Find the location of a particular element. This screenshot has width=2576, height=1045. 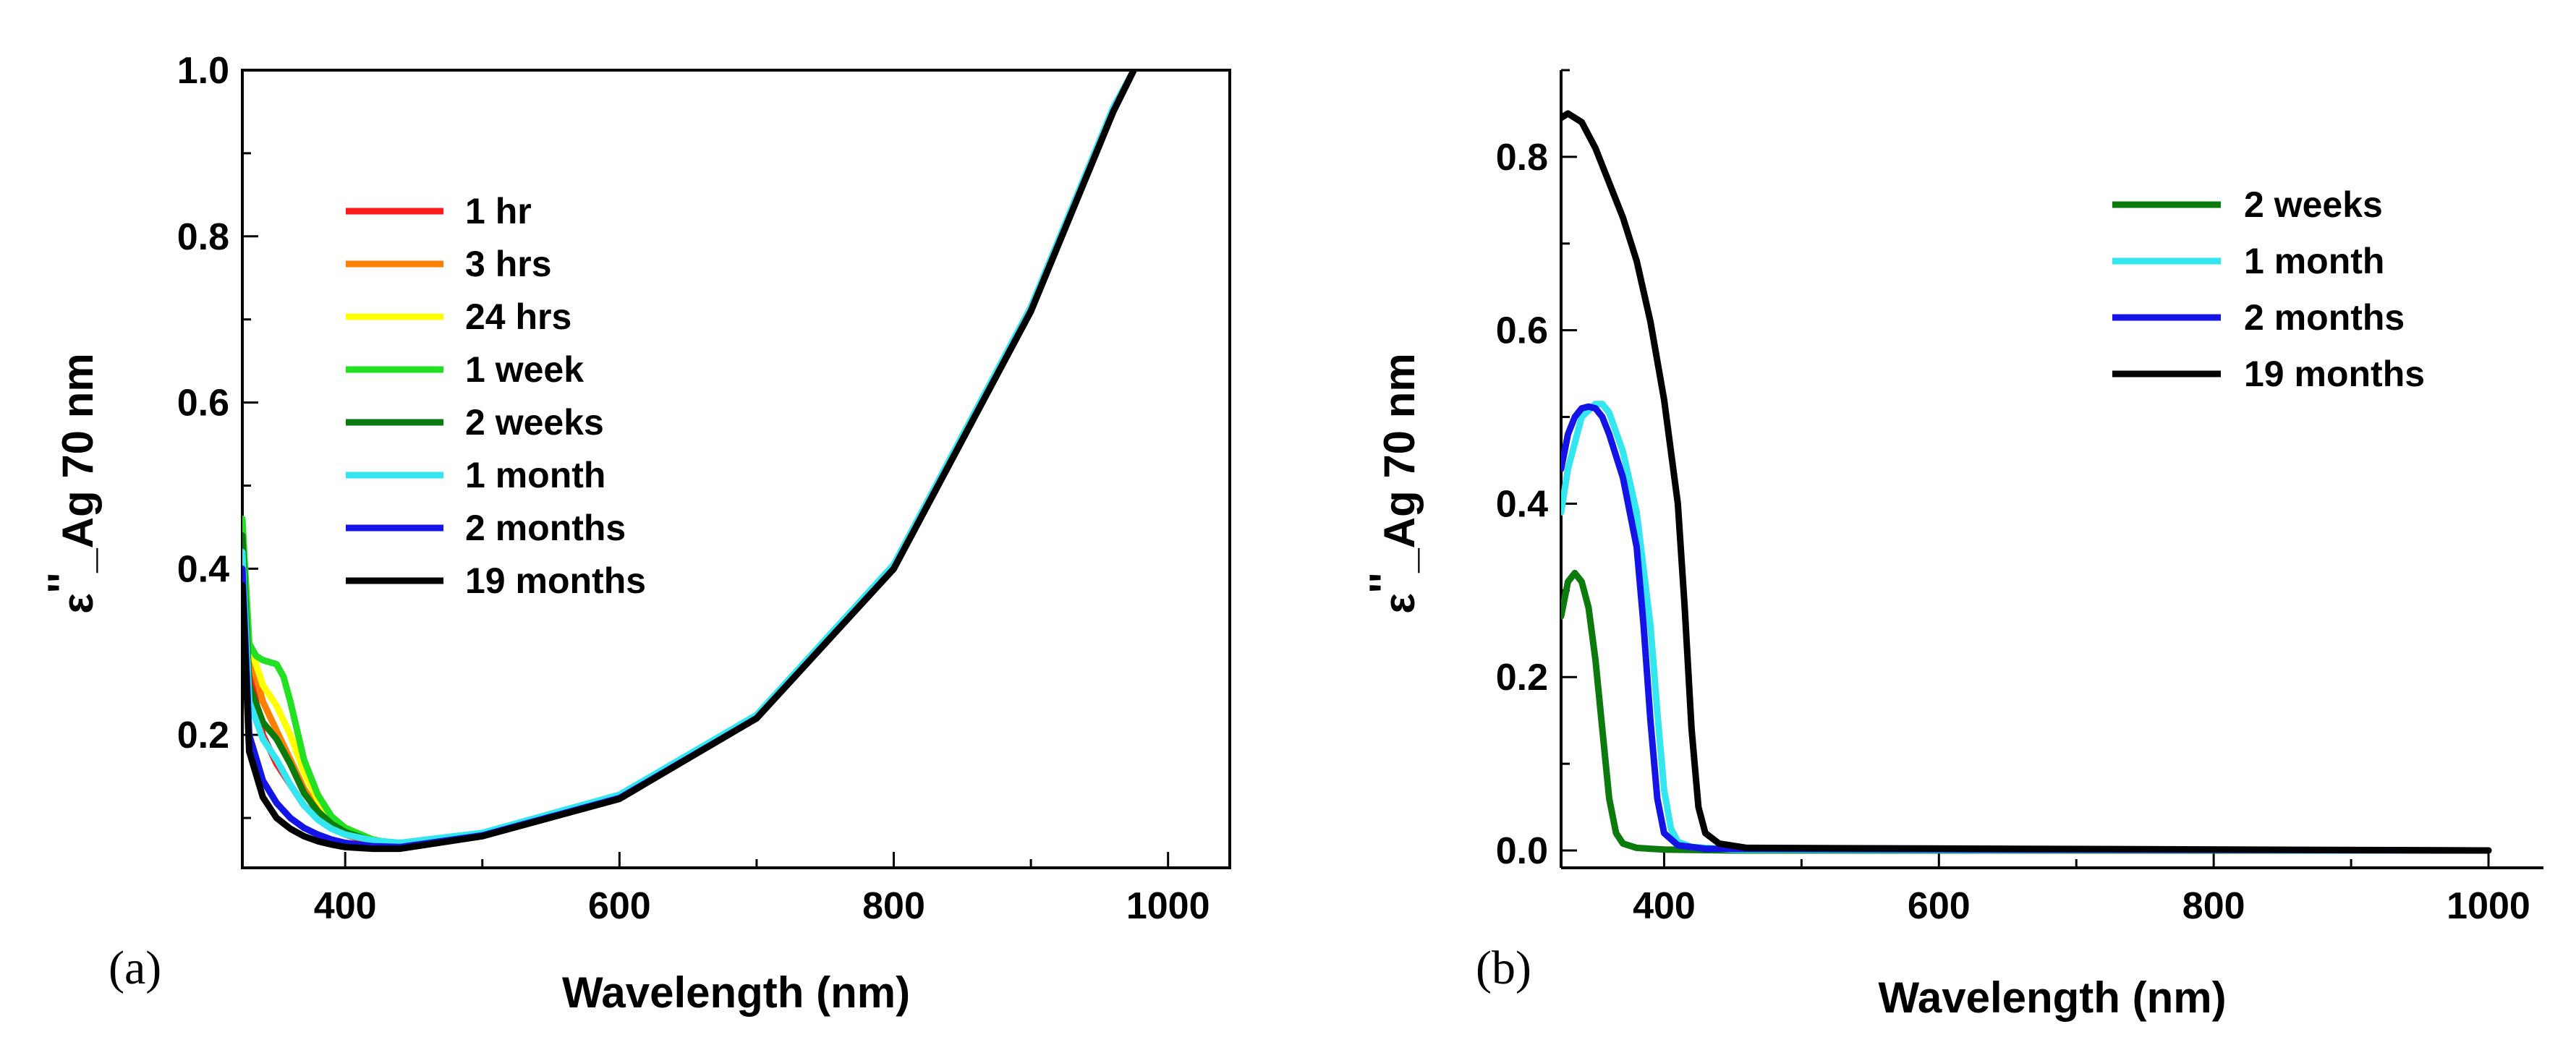

legend-label: 24 hrs is located at coordinates (518, 317).